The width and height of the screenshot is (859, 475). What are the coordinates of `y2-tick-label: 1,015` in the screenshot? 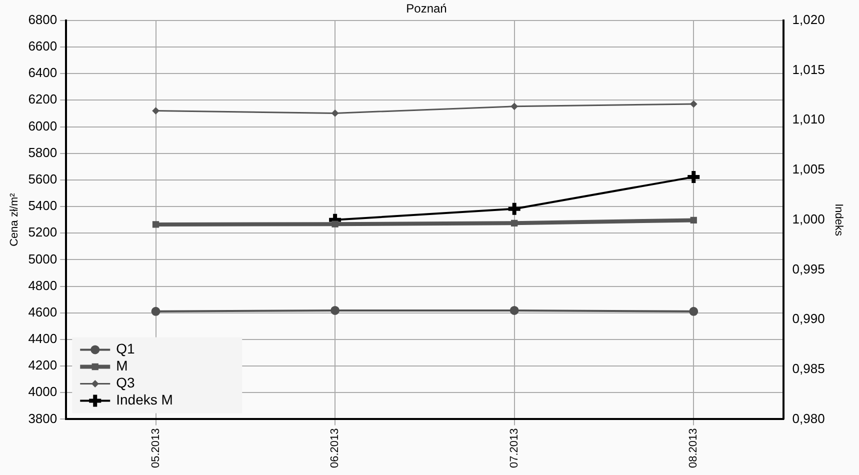 It's located at (808, 69).